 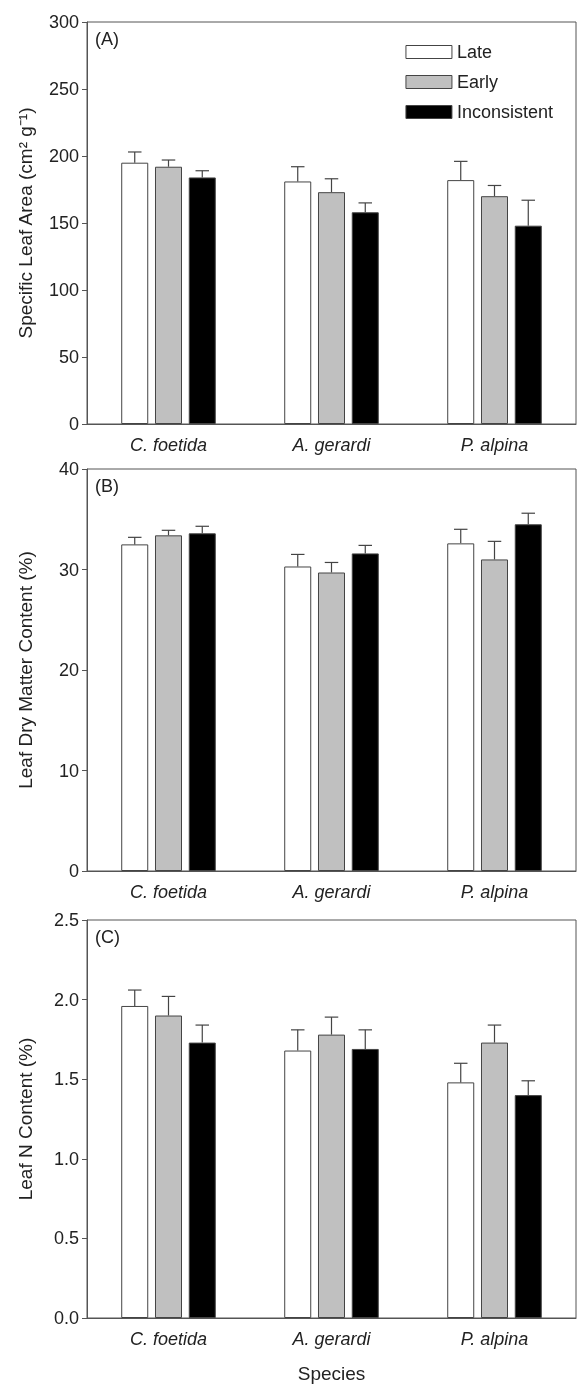 What do you see at coordinates (25, 670) in the screenshot?
I see `y-axis-title: Leaf Dry Matter Content (%)` at bounding box center [25, 670].